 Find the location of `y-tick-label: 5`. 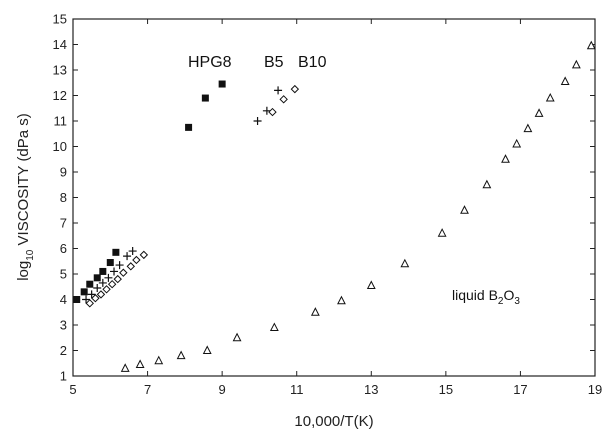

y-tick-label: 5 is located at coordinates (63, 274).